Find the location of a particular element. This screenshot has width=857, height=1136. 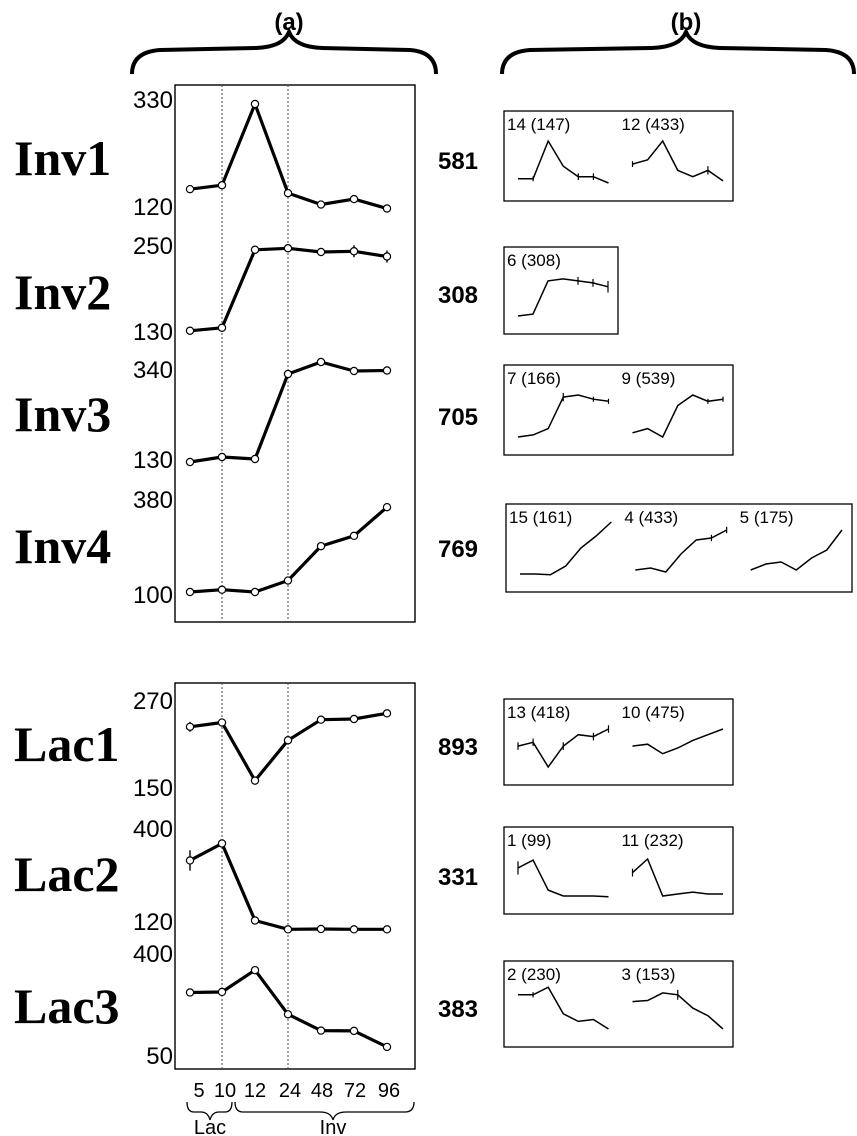

cluster-count: 383 is located at coordinates (458, 1009).